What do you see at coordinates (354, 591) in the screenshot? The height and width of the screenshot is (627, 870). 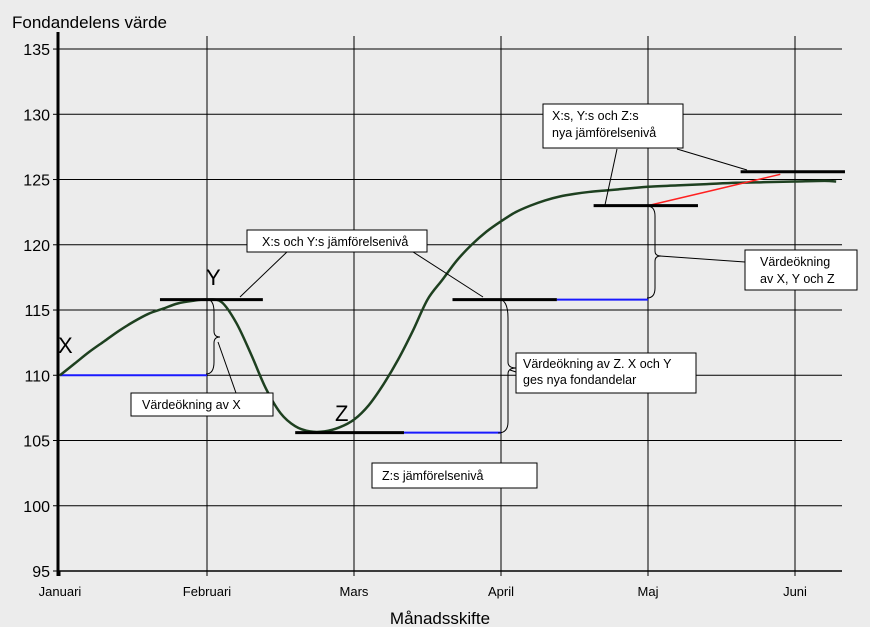 I see `x-tick-label: Mars` at bounding box center [354, 591].